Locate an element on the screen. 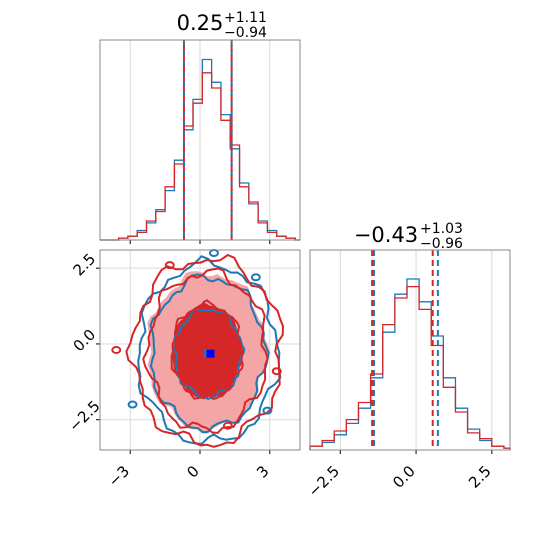  param1-title-sub: −0.94 is located at coordinates (245, 33).